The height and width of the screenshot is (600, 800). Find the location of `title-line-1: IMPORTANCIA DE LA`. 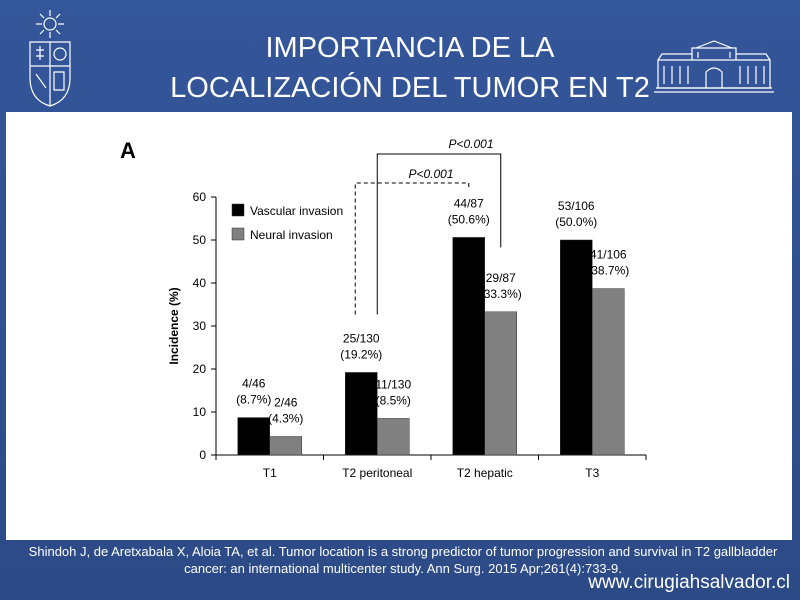

title-line-1: IMPORTANCIA DE LA is located at coordinates (410, 48).